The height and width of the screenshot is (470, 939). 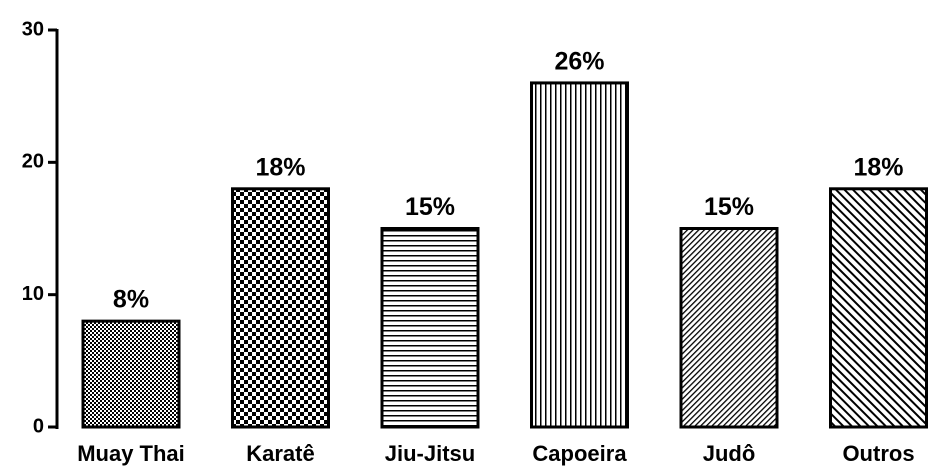 What do you see at coordinates (38, 426) in the screenshot?
I see `y-tick-label: 0` at bounding box center [38, 426].